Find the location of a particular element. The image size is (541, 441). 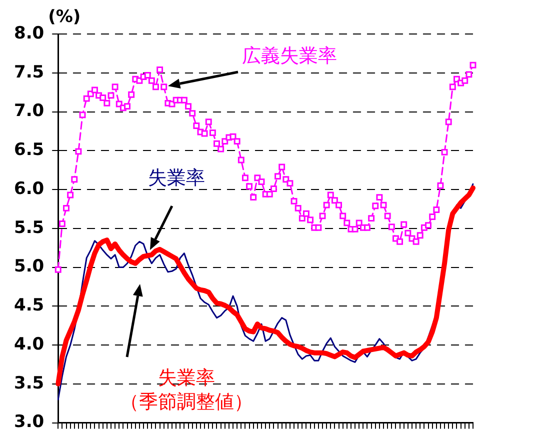

text: 広義失業率 is located at coordinates (289, 56).